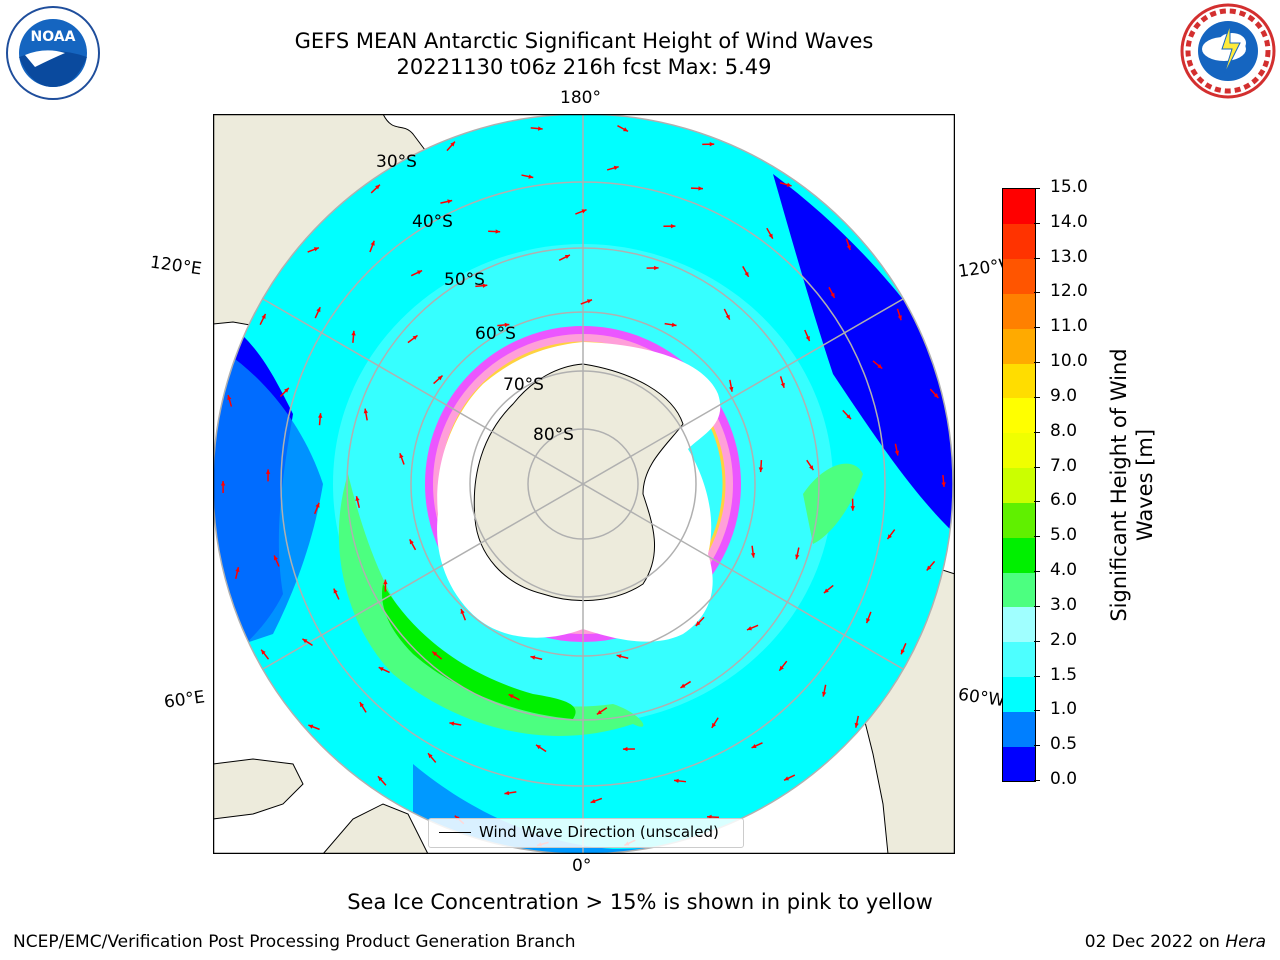 This screenshot has height=960, width=1280. Describe the element at coordinates (455, 832) in the screenshot. I see `legend-line-swatch` at that location.